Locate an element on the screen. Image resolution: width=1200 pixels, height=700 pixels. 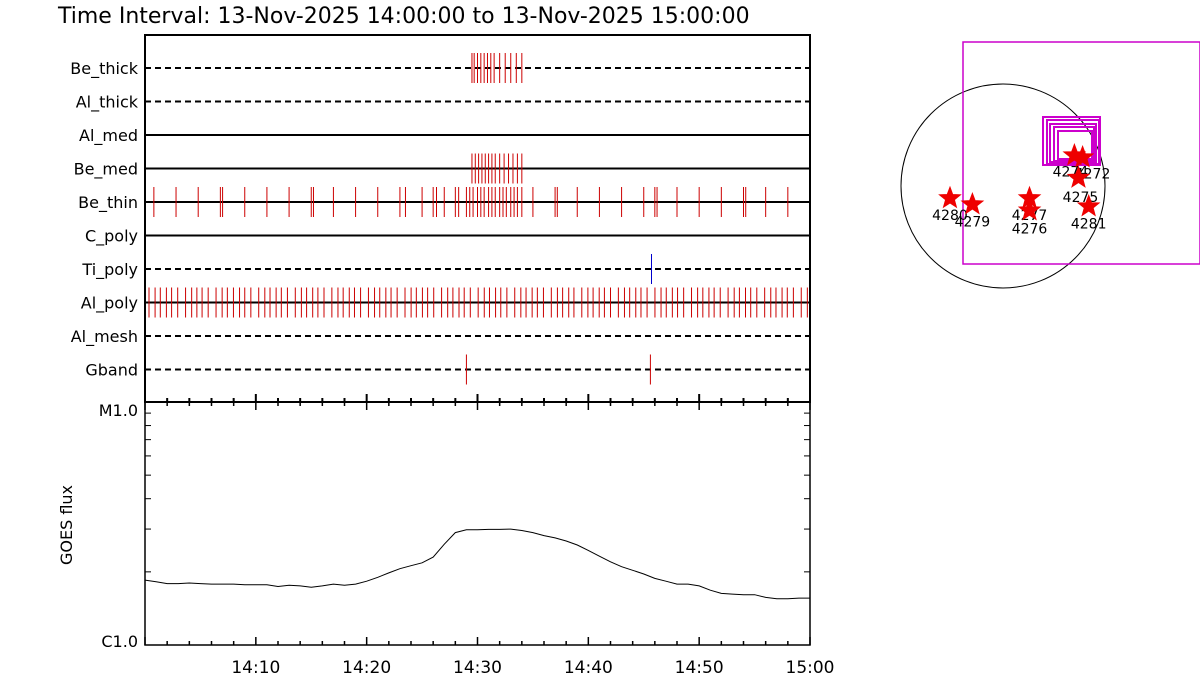
xtick-label: 14:10 is located at coordinates (255, 668).